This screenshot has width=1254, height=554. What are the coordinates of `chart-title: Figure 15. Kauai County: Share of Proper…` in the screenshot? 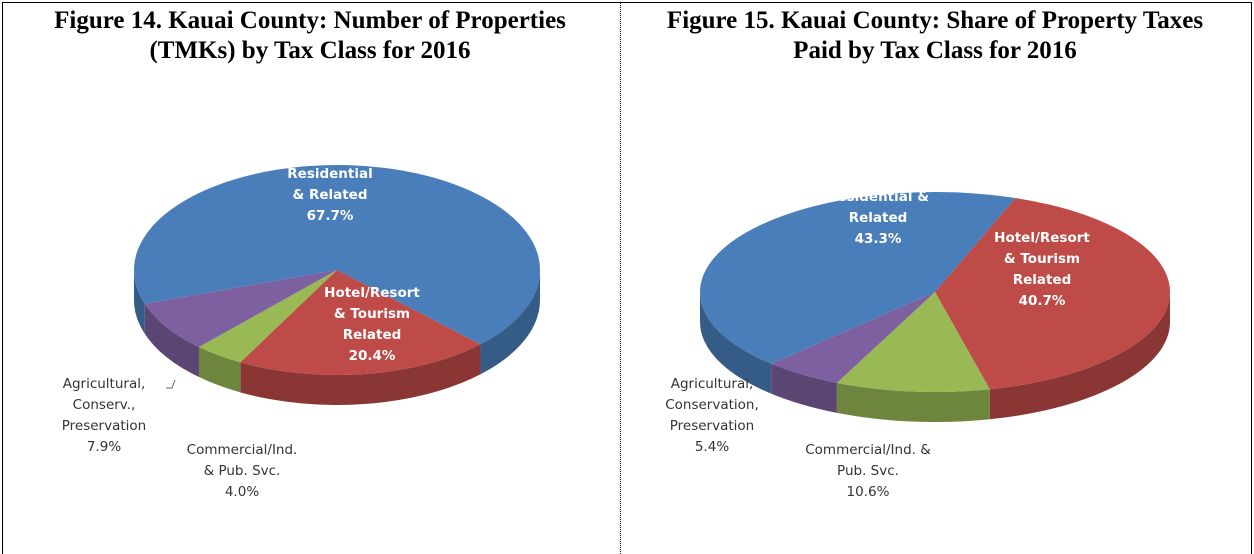 It's located at (935, 35).